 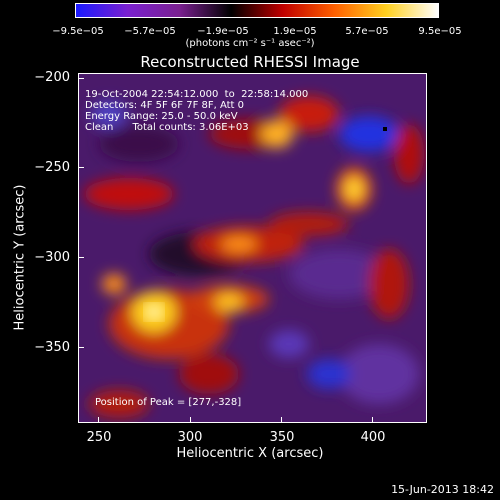 What do you see at coordinates (52, 167) in the screenshot?
I see `y-tick-label: −250` at bounding box center [52, 167].